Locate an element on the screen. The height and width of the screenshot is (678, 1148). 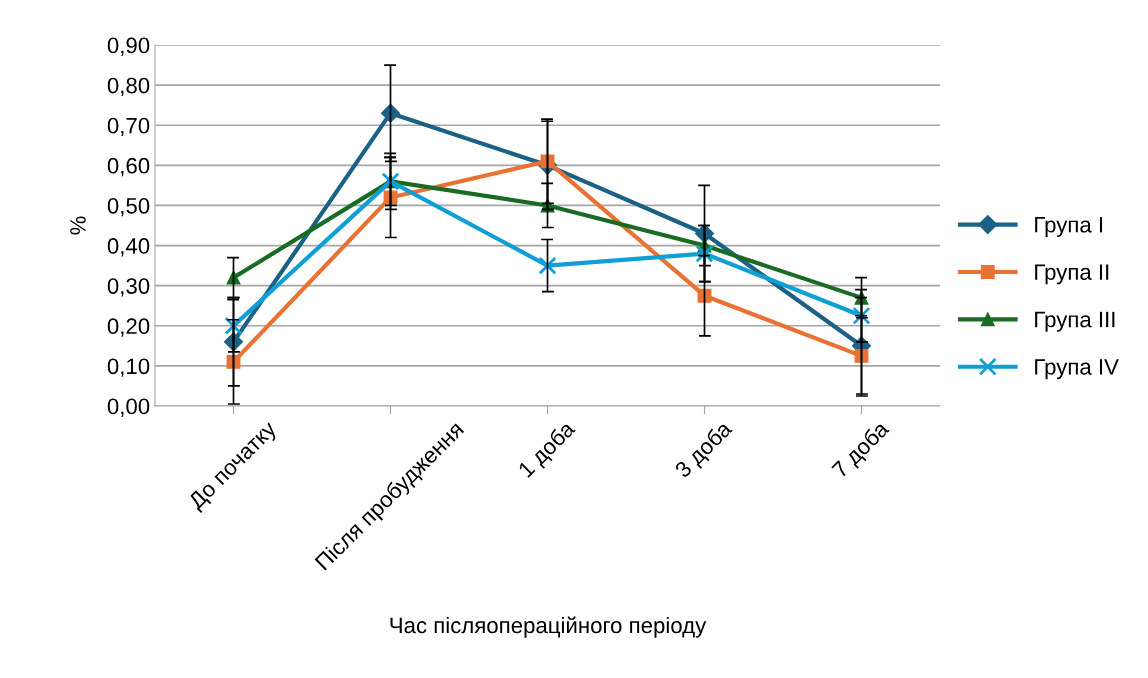
legend-label: Група II is located at coordinates (1072, 274).